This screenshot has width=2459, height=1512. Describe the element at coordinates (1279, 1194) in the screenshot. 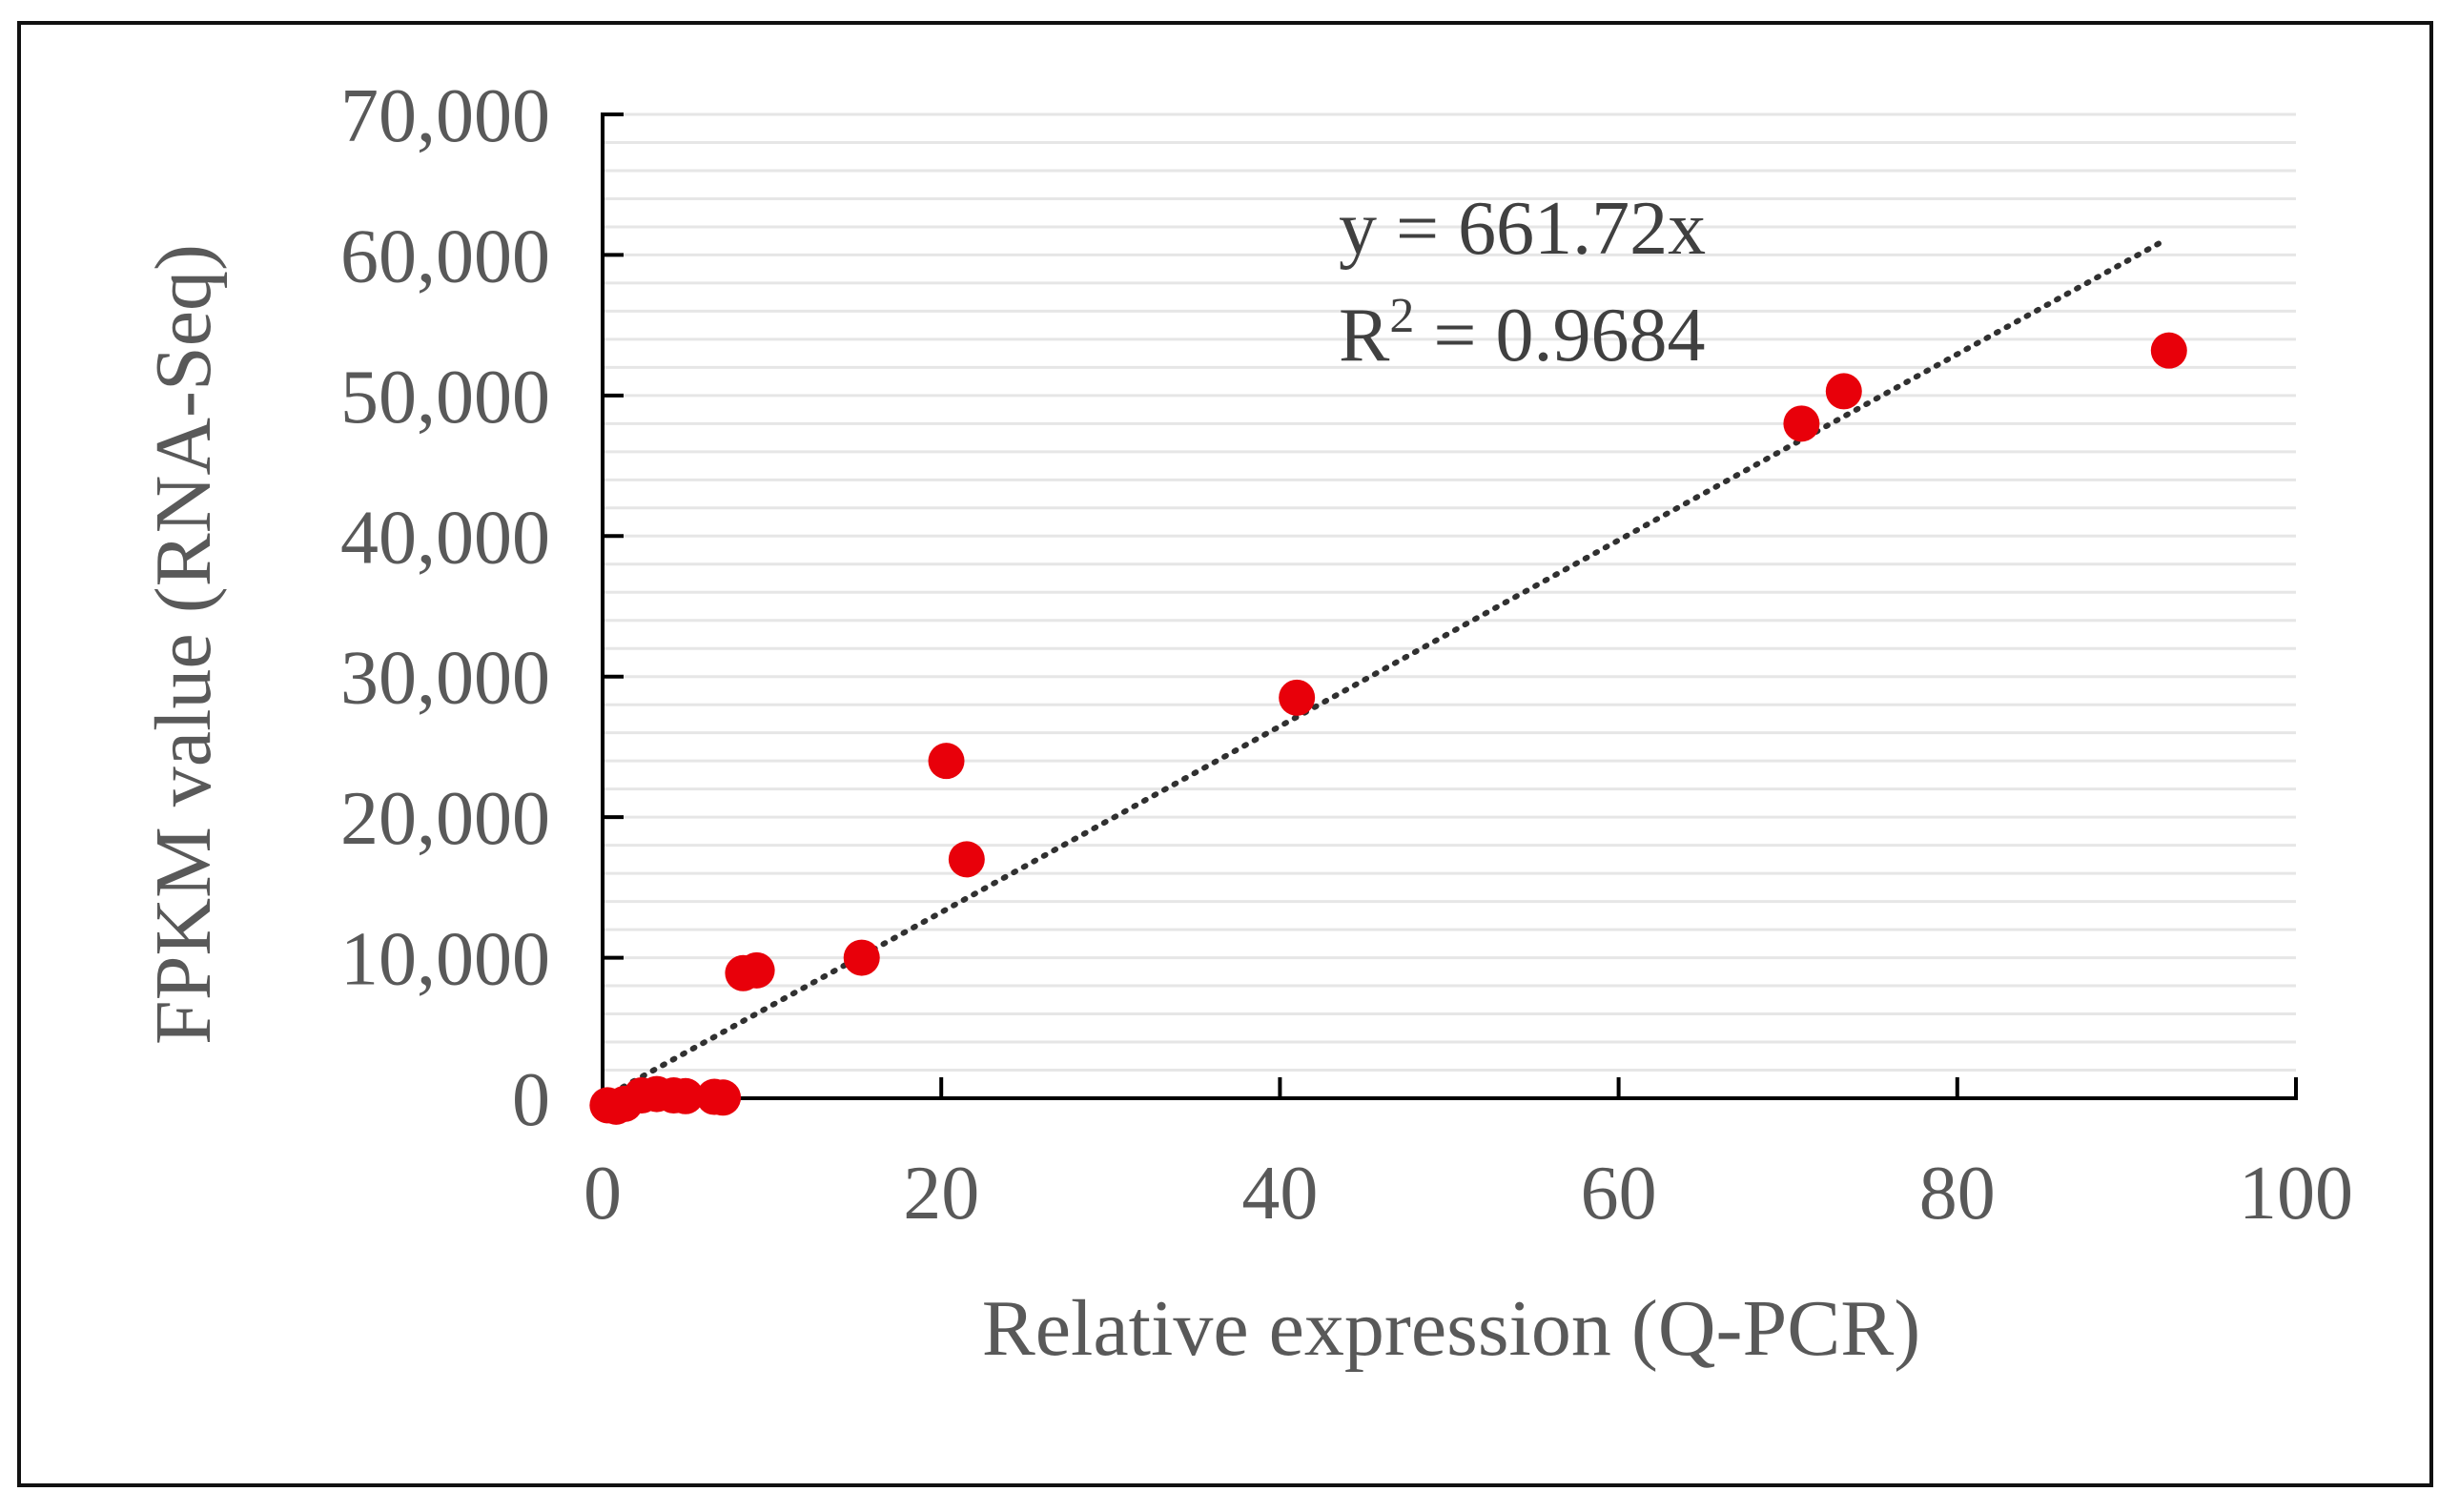

I see `x-tick-label: 40` at that location.